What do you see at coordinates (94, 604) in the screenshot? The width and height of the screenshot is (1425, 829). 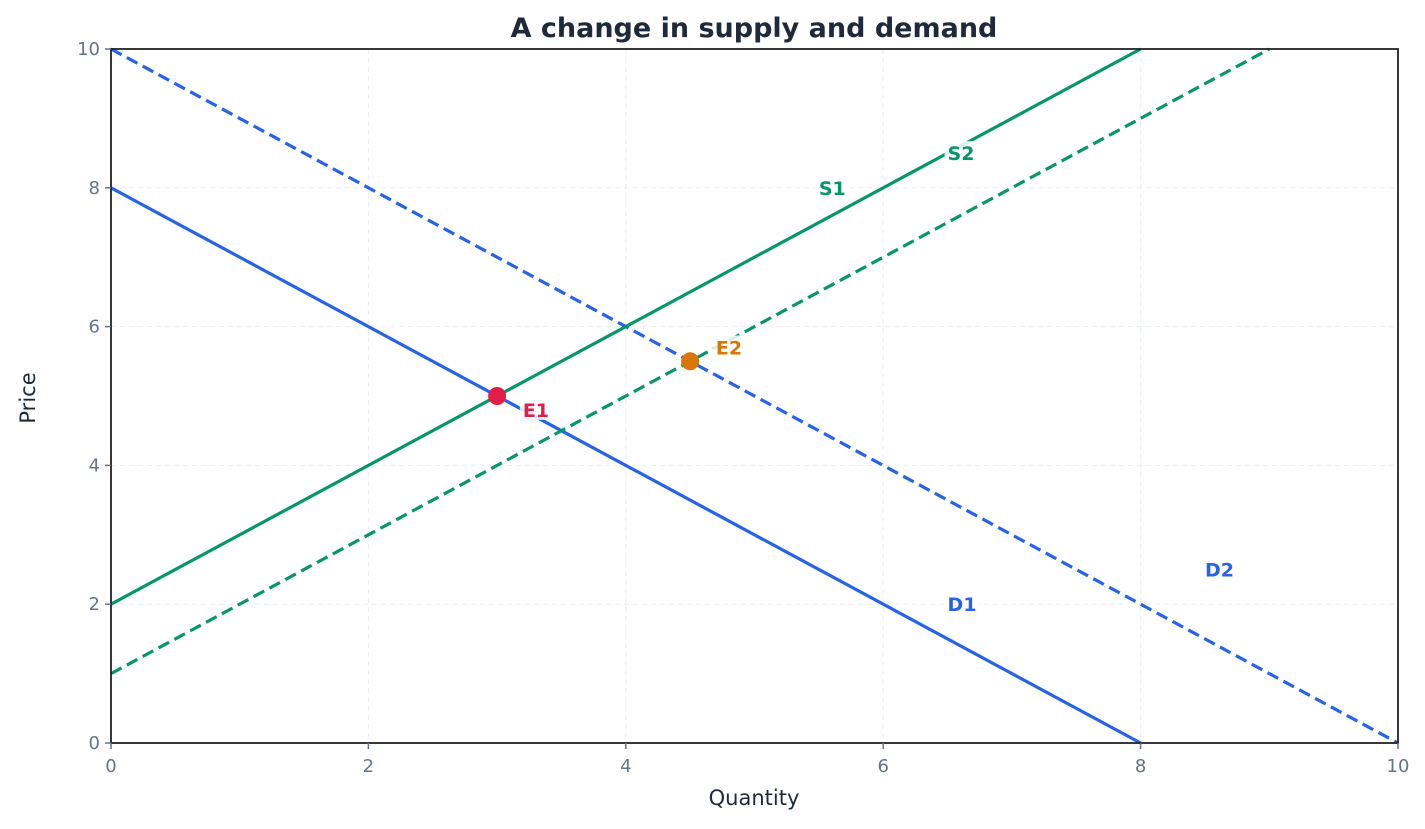 I see `y-tick-label: 2` at bounding box center [94, 604].